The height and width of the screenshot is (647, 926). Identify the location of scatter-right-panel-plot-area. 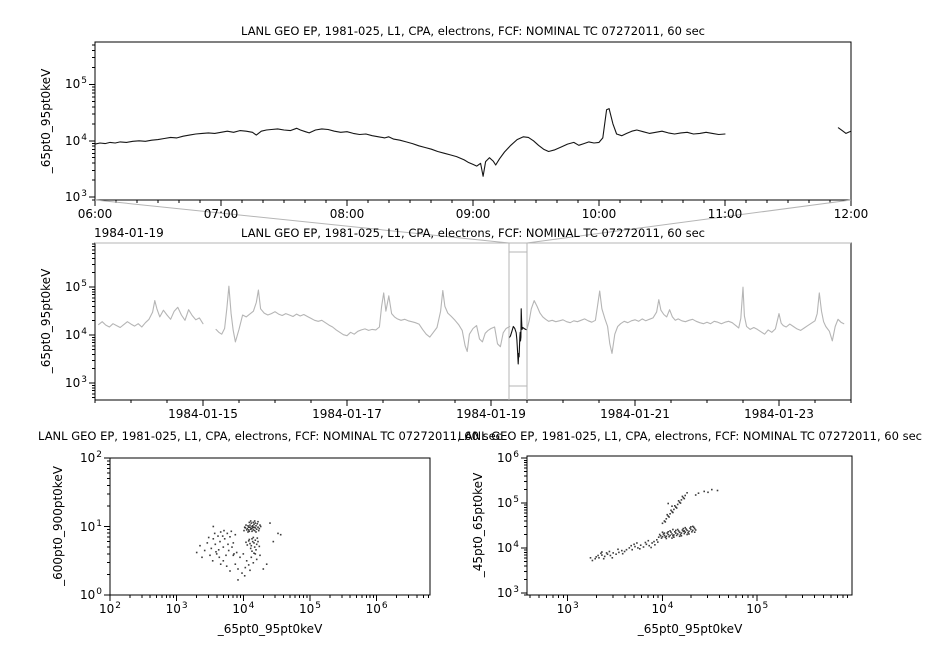
(689, 525).